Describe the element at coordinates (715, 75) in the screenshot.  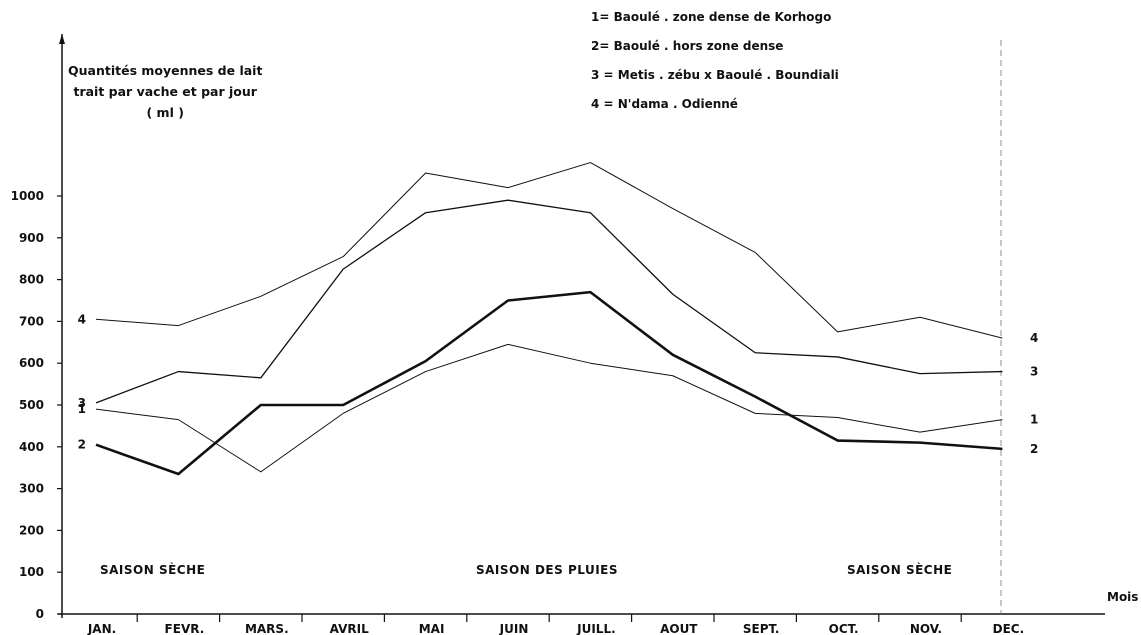
I see `legend-item-3: 3 = Metis . zébu x Baoulé . Boundiali` at that location.